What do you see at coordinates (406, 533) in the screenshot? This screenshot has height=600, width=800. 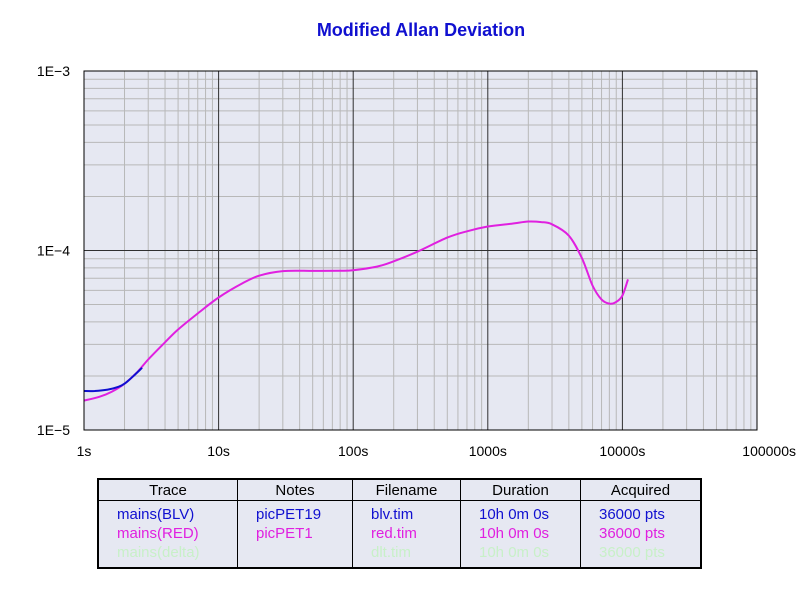 I see `cell-filename: red.tim` at bounding box center [406, 533].